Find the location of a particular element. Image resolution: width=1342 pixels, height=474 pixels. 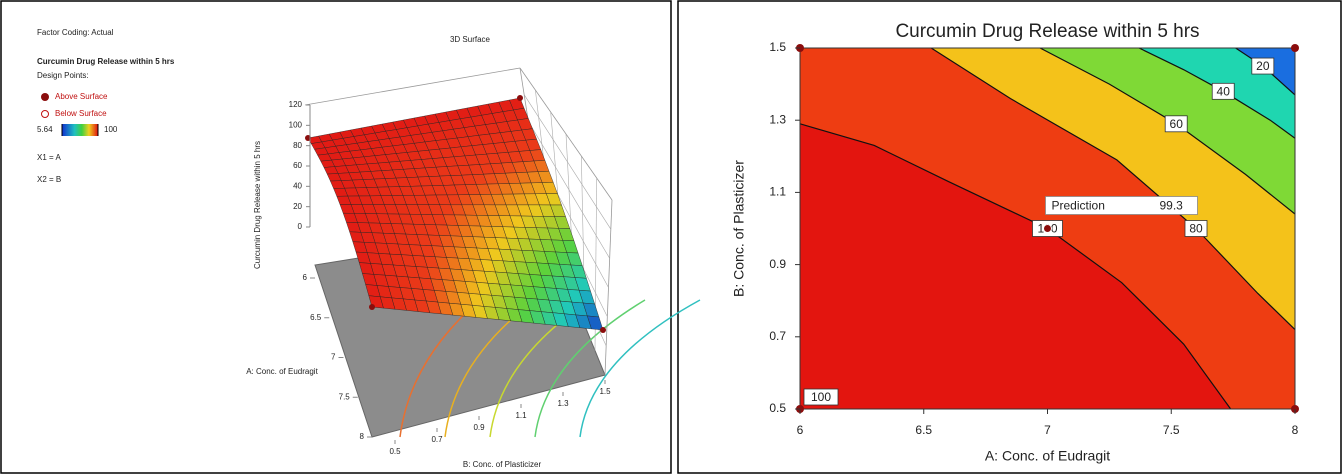

response-name: Curcumin Drug Release within 5 hrs is located at coordinates (106, 61).